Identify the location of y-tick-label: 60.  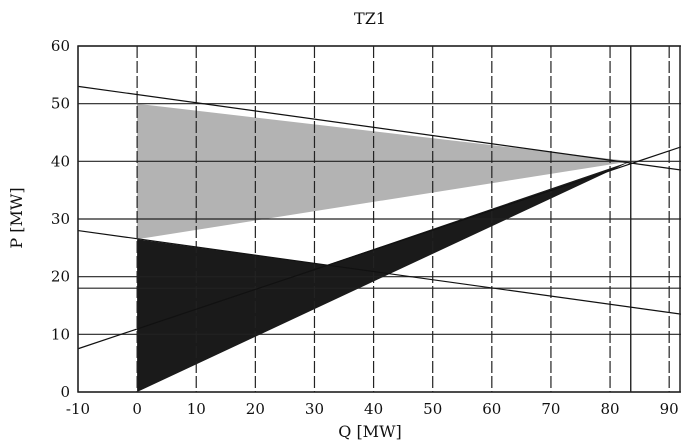
(60, 46).